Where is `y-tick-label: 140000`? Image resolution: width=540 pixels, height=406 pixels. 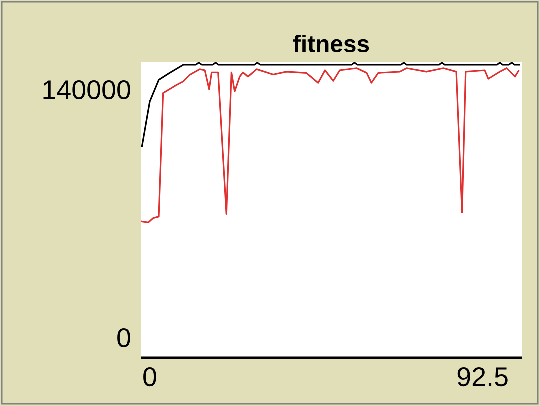
y-tick-label: 140000 is located at coordinates (87, 90).